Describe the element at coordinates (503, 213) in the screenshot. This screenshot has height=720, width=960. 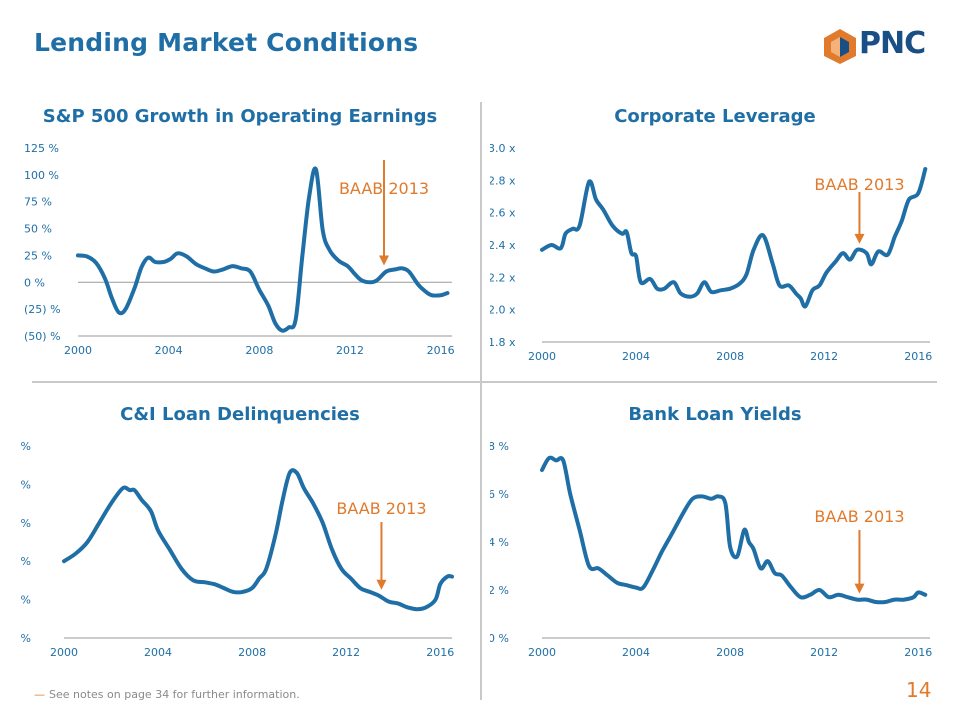
I see `y-tick-label: 2.6 x` at that location.